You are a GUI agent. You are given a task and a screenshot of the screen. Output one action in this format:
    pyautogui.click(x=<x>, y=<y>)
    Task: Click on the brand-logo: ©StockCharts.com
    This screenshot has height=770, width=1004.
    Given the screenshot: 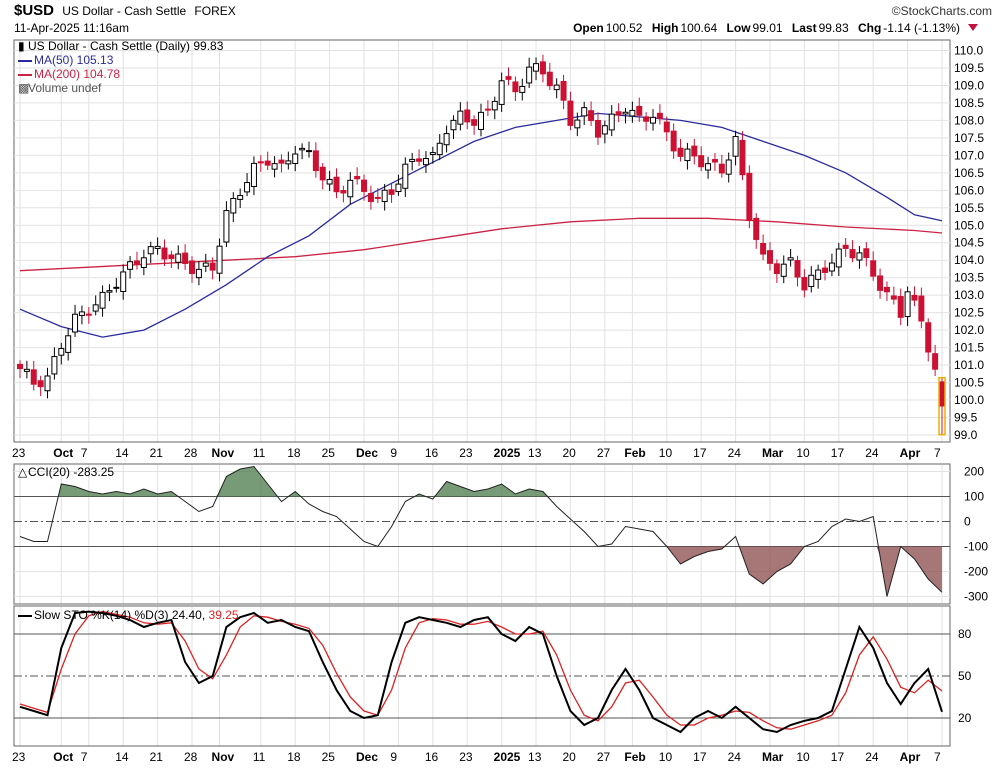 What is the action you would take?
    pyautogui.click(x=941, y=11)
    